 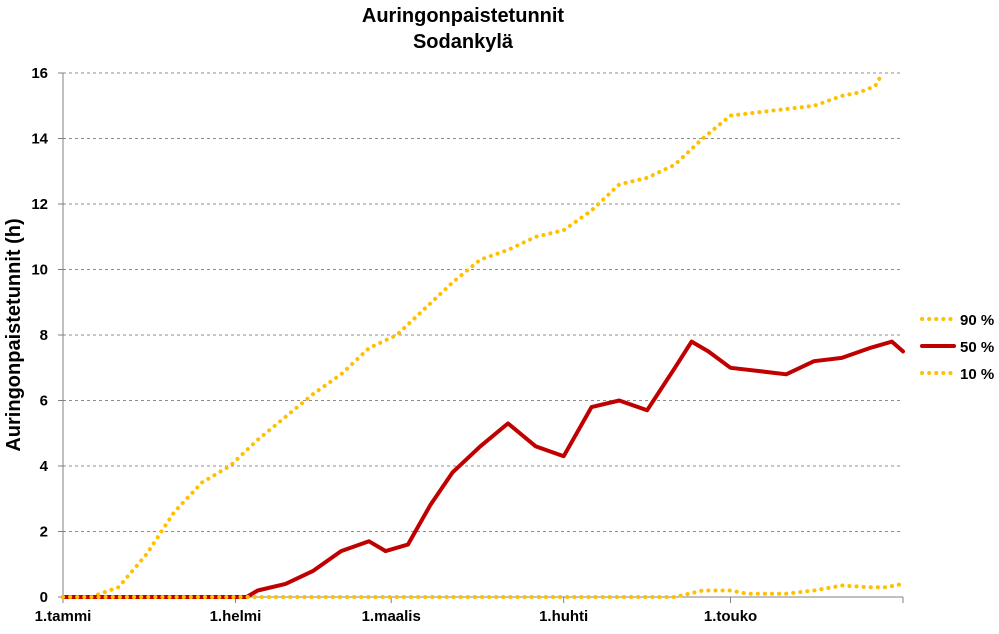 I want to click on x-tick-label: 1.huhti, so click(x=563, y=616).